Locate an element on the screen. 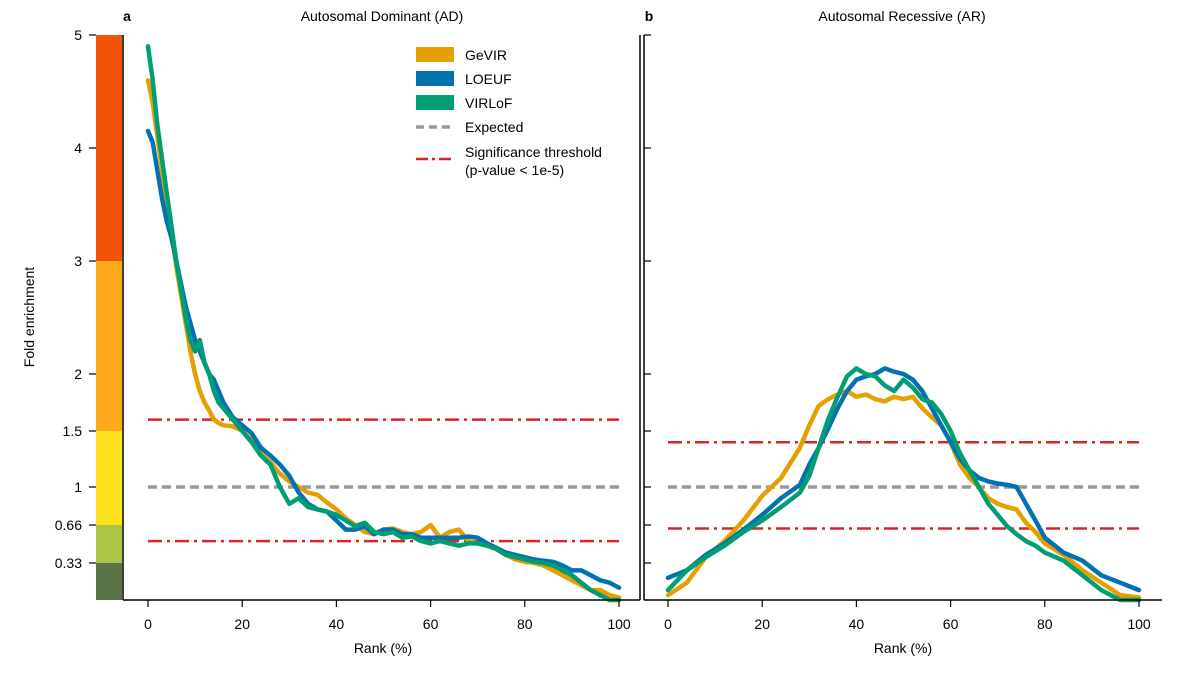 The height and width of the screenshot is (686, 1200). legend-swatch-virlof is located at coordinates (435, 102).